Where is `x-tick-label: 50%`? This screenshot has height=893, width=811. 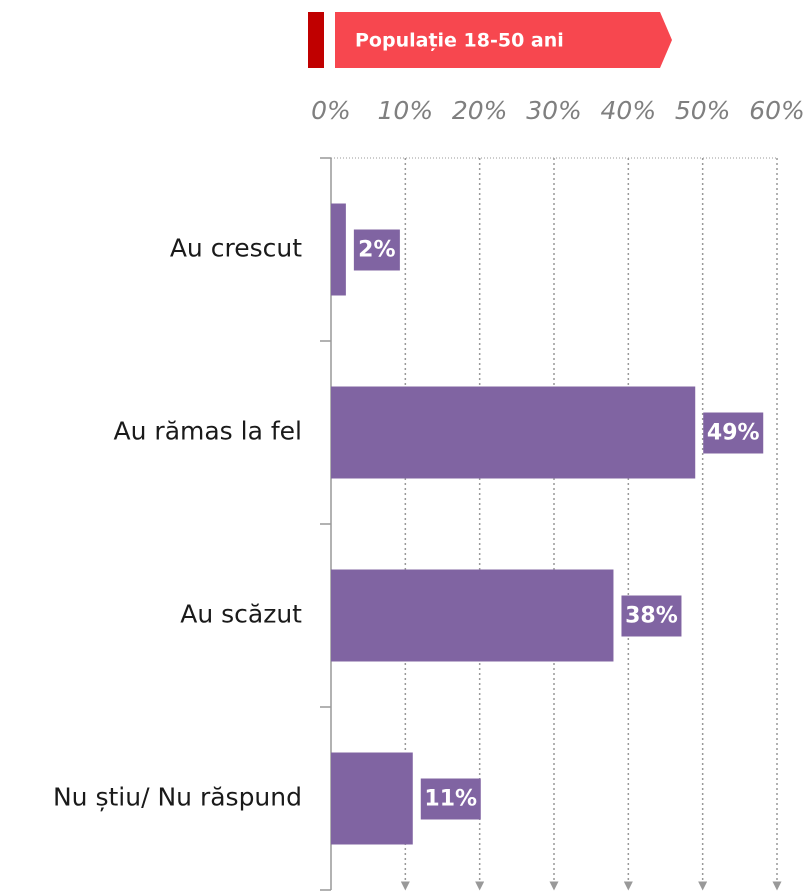
x-tick-label: 50% is located at coordinates (703, 110).